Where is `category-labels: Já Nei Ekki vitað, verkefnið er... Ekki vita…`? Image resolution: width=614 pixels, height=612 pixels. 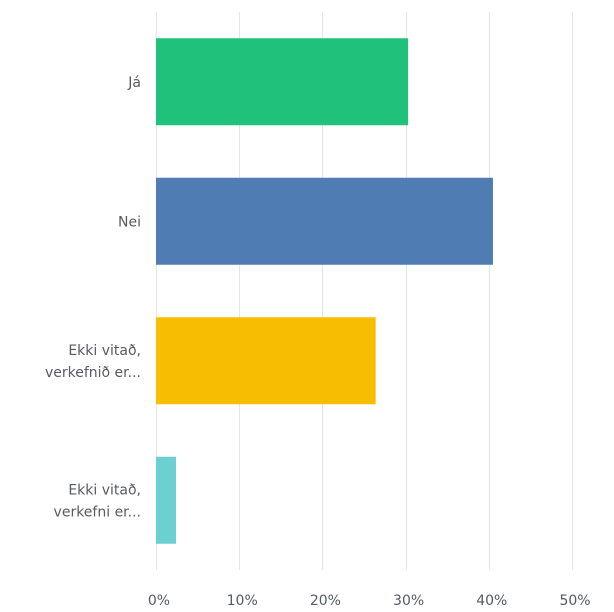
category-labels: Já Nei Ekki vitað, verkefnið er... Ekki vita… is located at coordinates (93, 298).